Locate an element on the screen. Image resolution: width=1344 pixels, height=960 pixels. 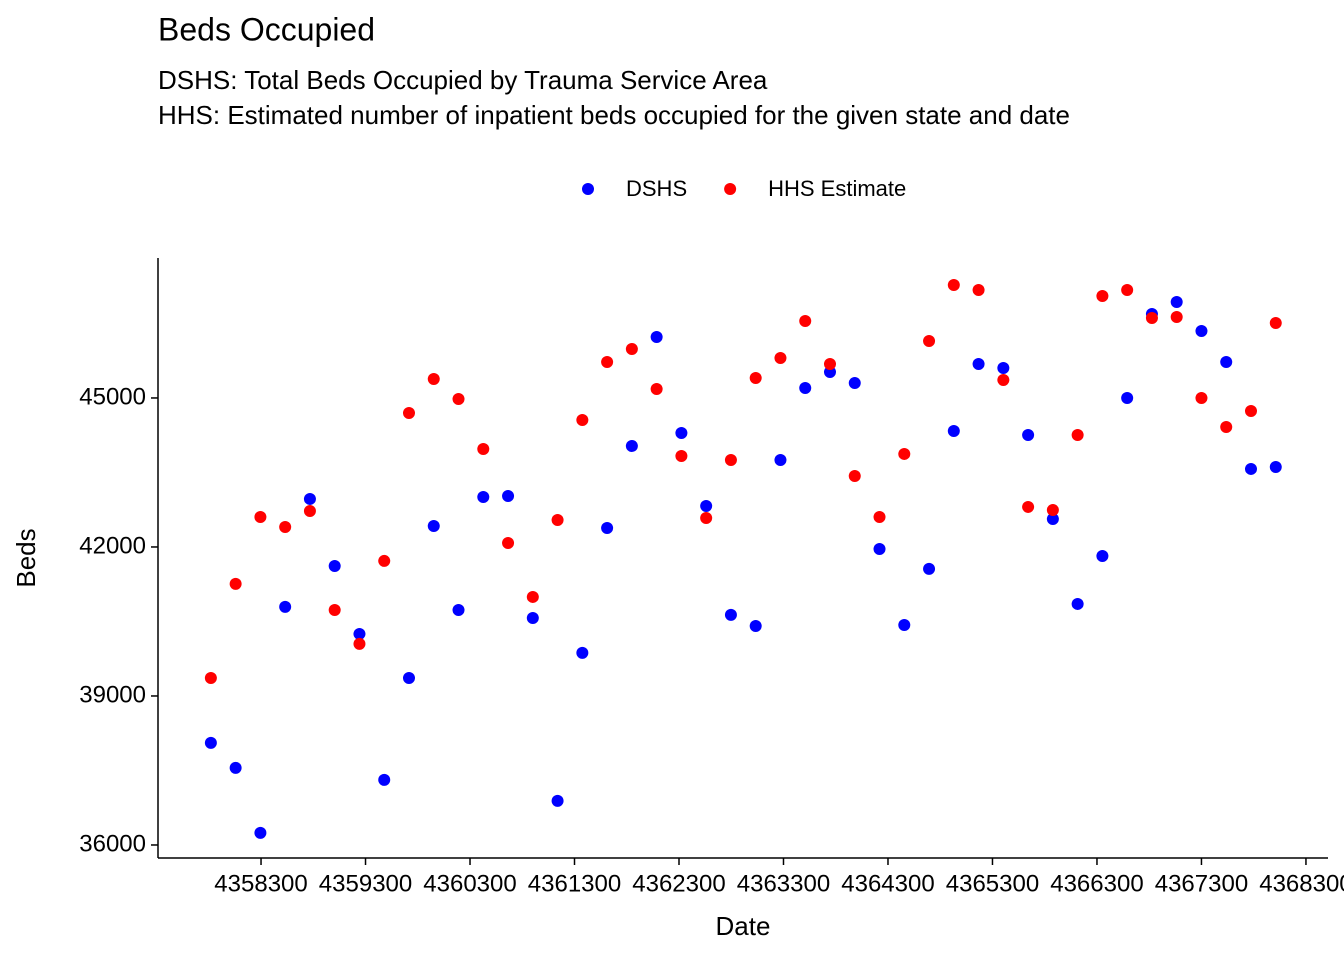
y-tick-label: 45000 is located at coordinates (112, 396).